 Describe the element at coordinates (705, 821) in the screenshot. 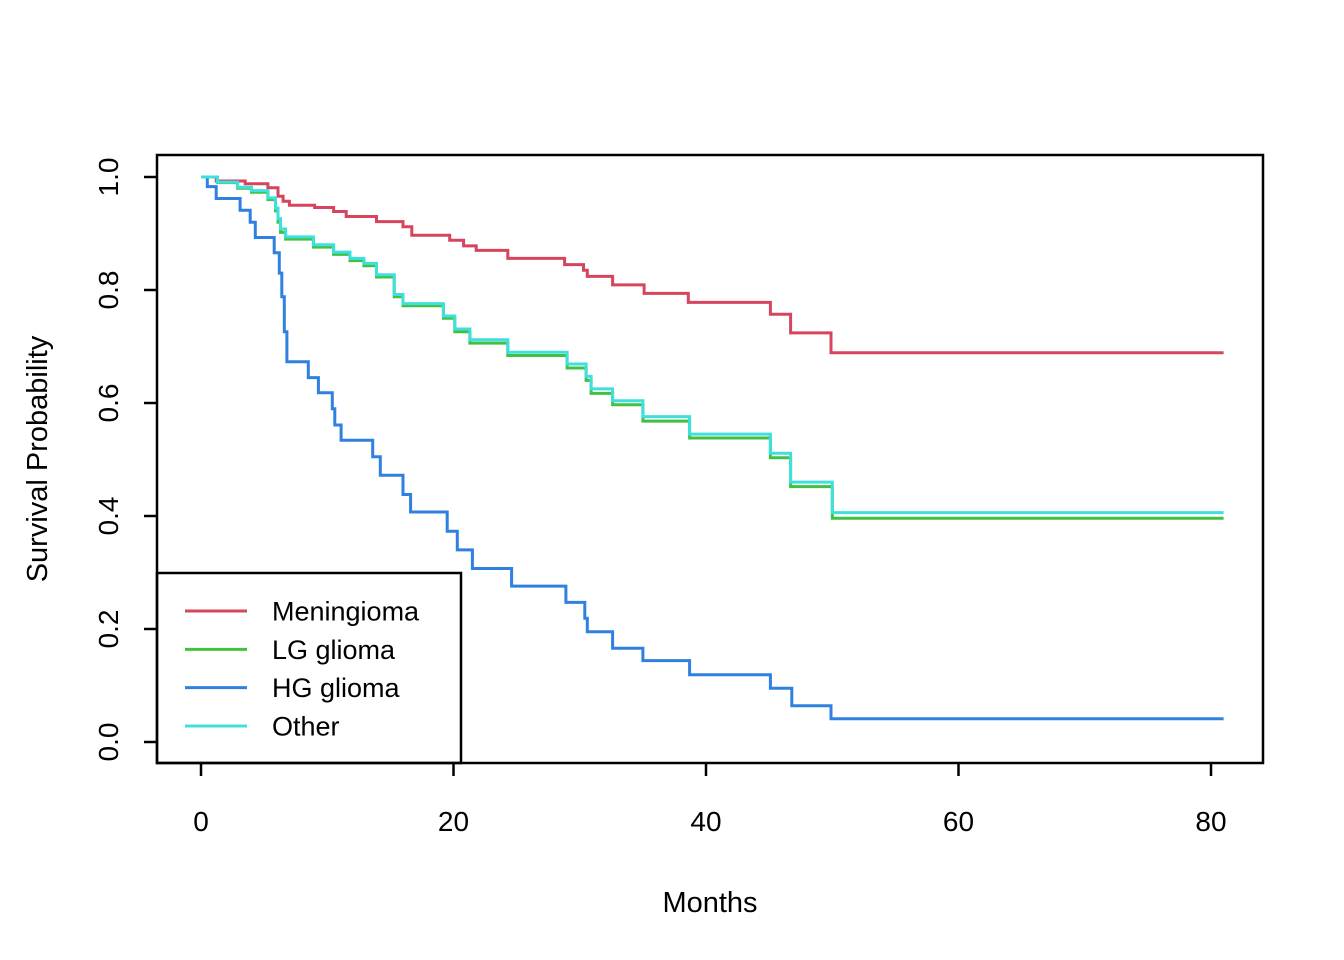

I see `x-tick-label: 40` at that location.